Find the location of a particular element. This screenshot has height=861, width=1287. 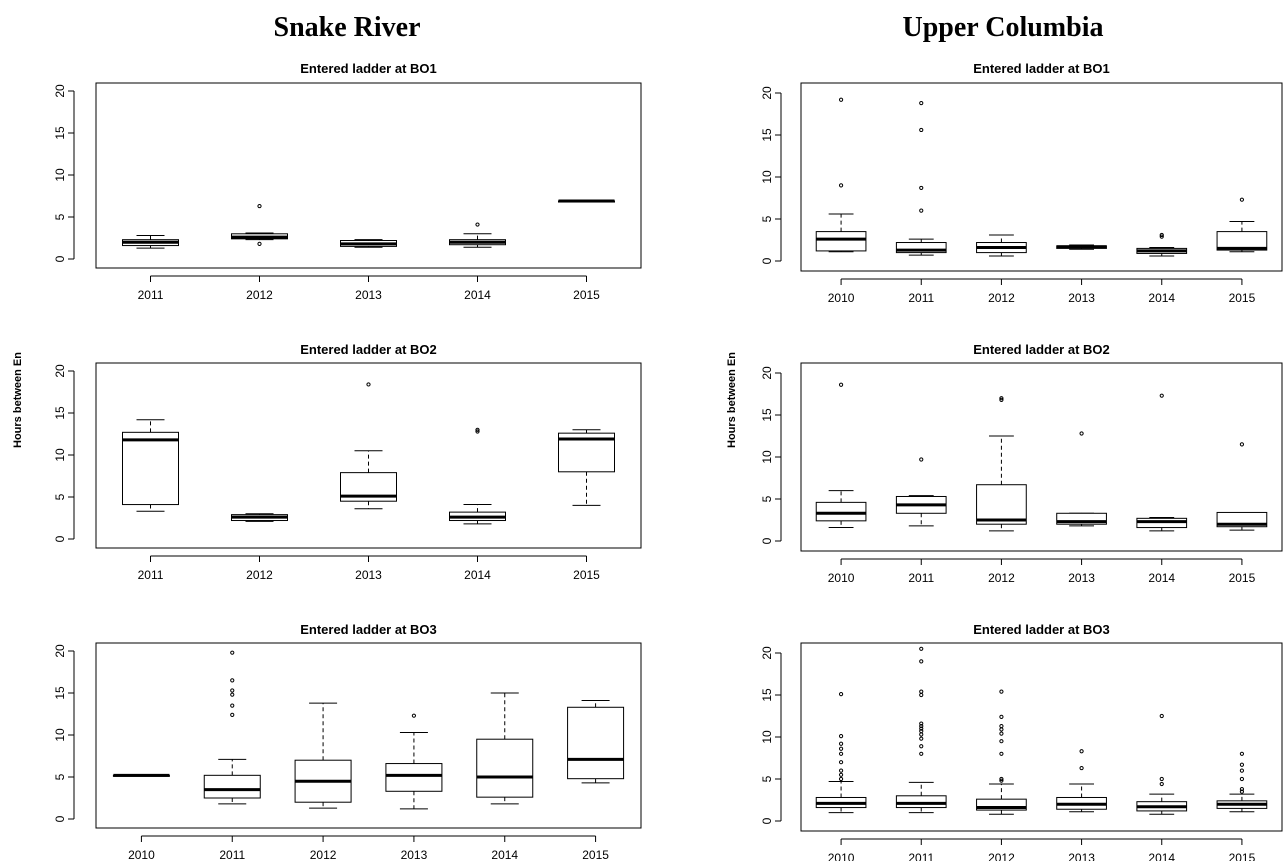

x-tick-label: 2010 is located at coordinates (841, 856).